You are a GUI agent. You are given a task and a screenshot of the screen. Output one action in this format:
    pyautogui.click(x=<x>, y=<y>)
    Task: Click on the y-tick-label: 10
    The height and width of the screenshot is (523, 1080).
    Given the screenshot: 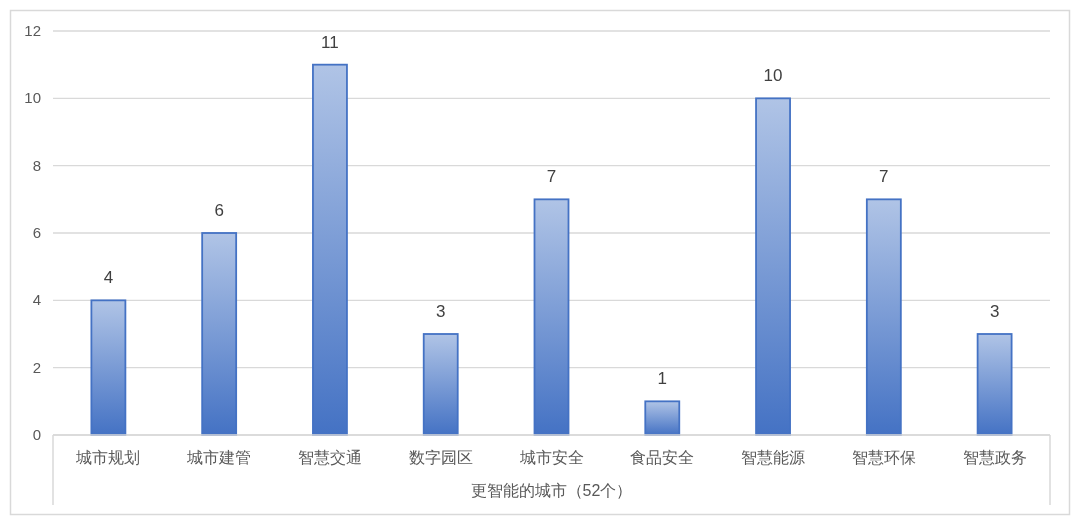 What is the action you would take?
    pyautogui.click(x=32, y=98)
    